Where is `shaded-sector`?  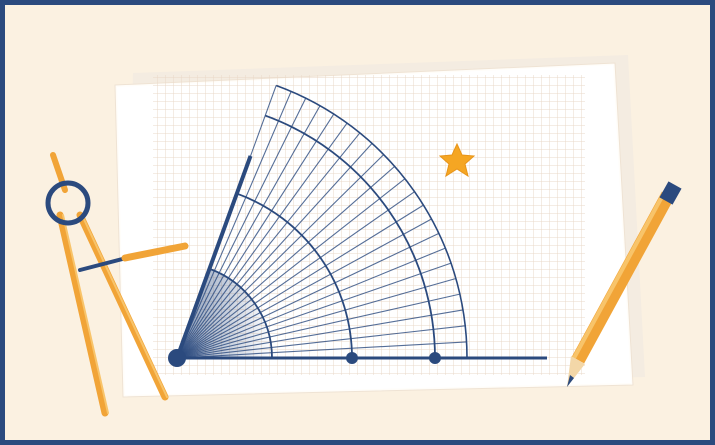
shaded-sector is located at coordinates (224, 313).